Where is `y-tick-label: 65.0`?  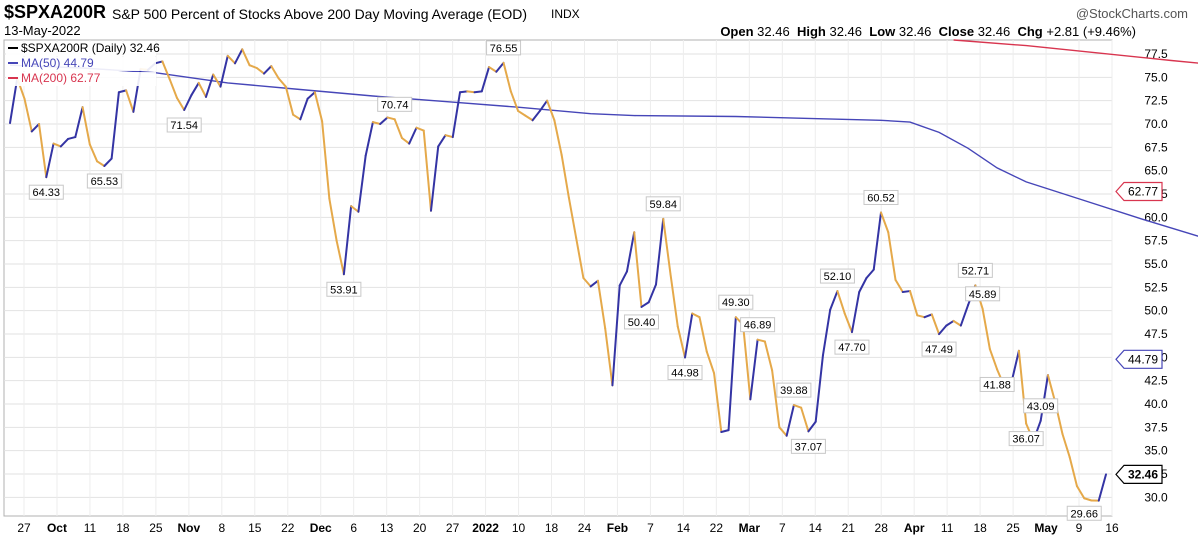 y-tick-label: 65.0 is located at coordinates (1156, 171).